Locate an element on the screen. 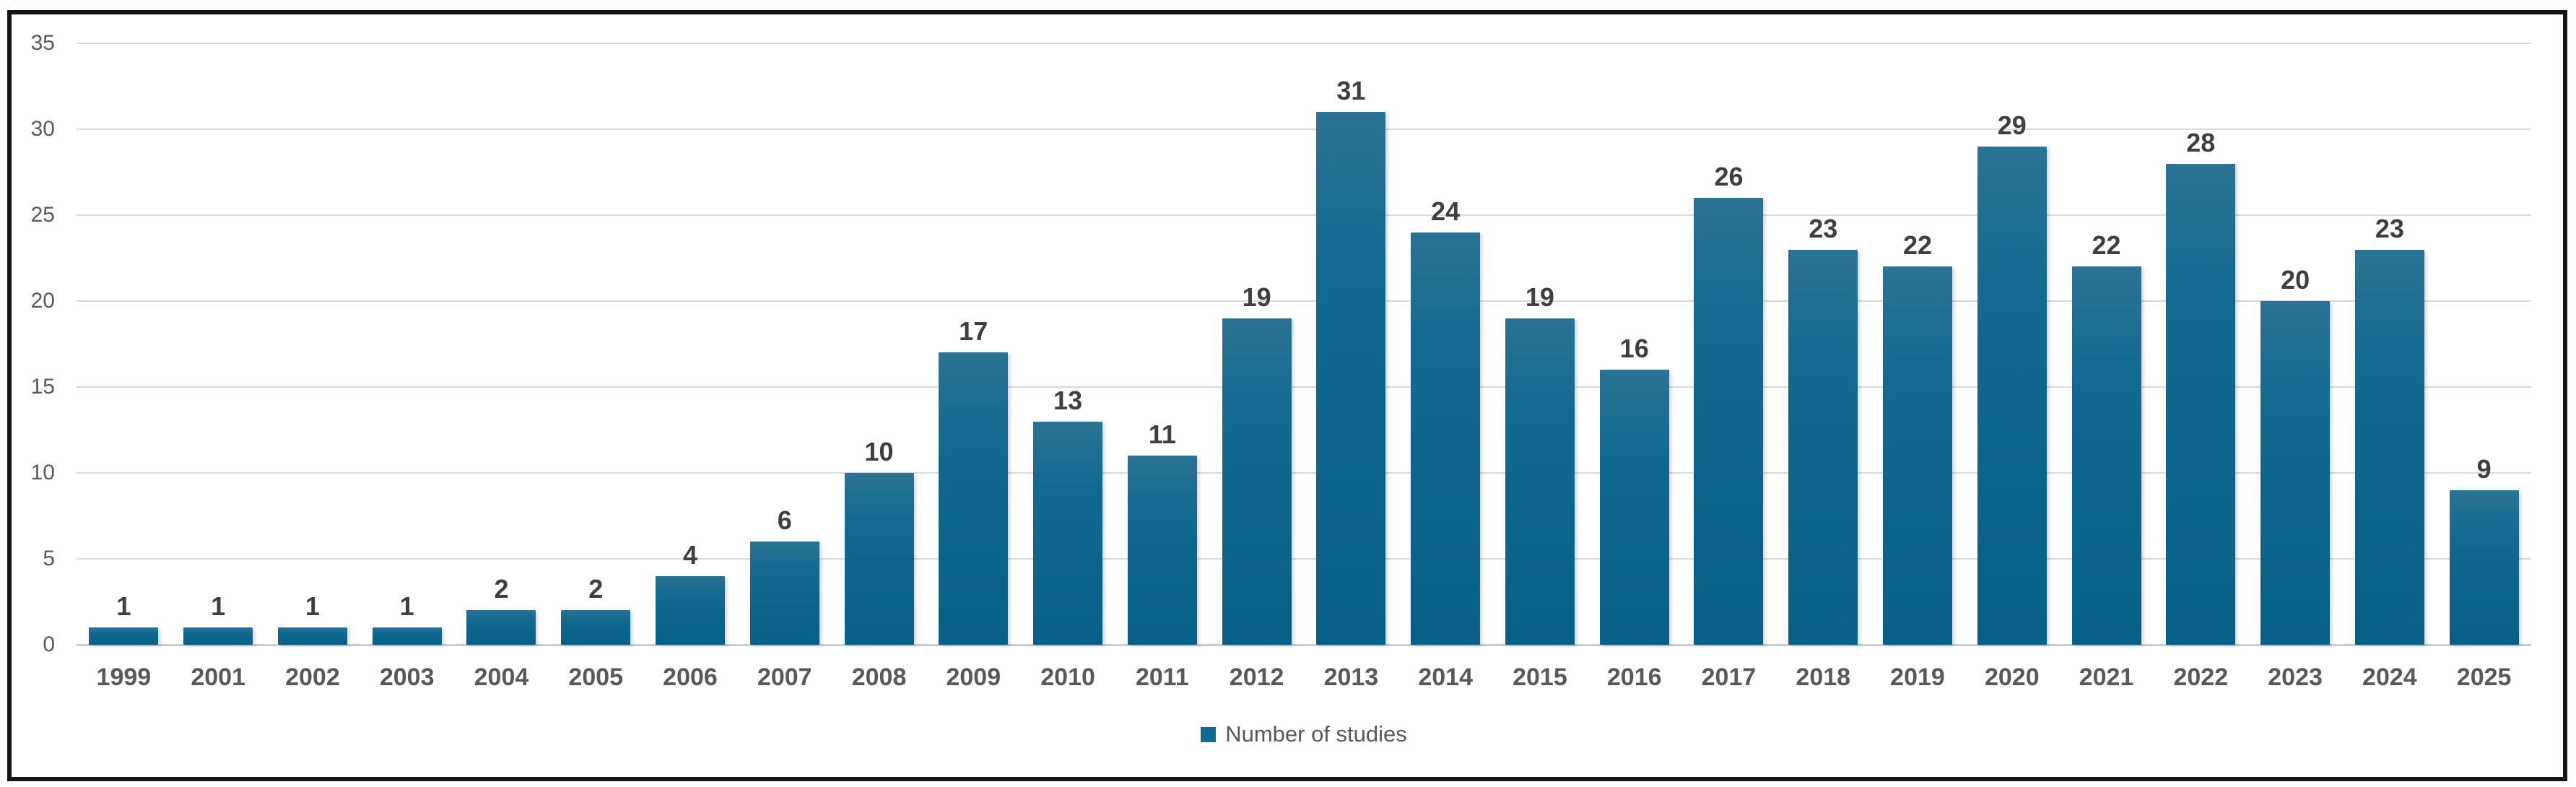  x-axis-label: 2001 is located at coordinates (218, 677).